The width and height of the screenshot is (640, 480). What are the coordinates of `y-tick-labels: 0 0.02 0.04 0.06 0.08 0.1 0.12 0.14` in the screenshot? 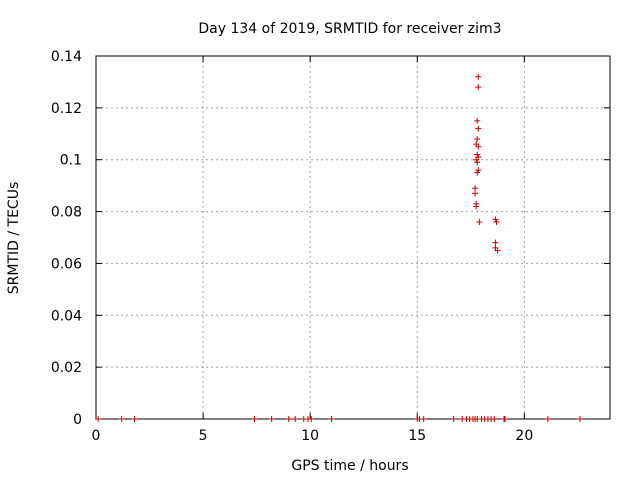 It's located at (66, 238).